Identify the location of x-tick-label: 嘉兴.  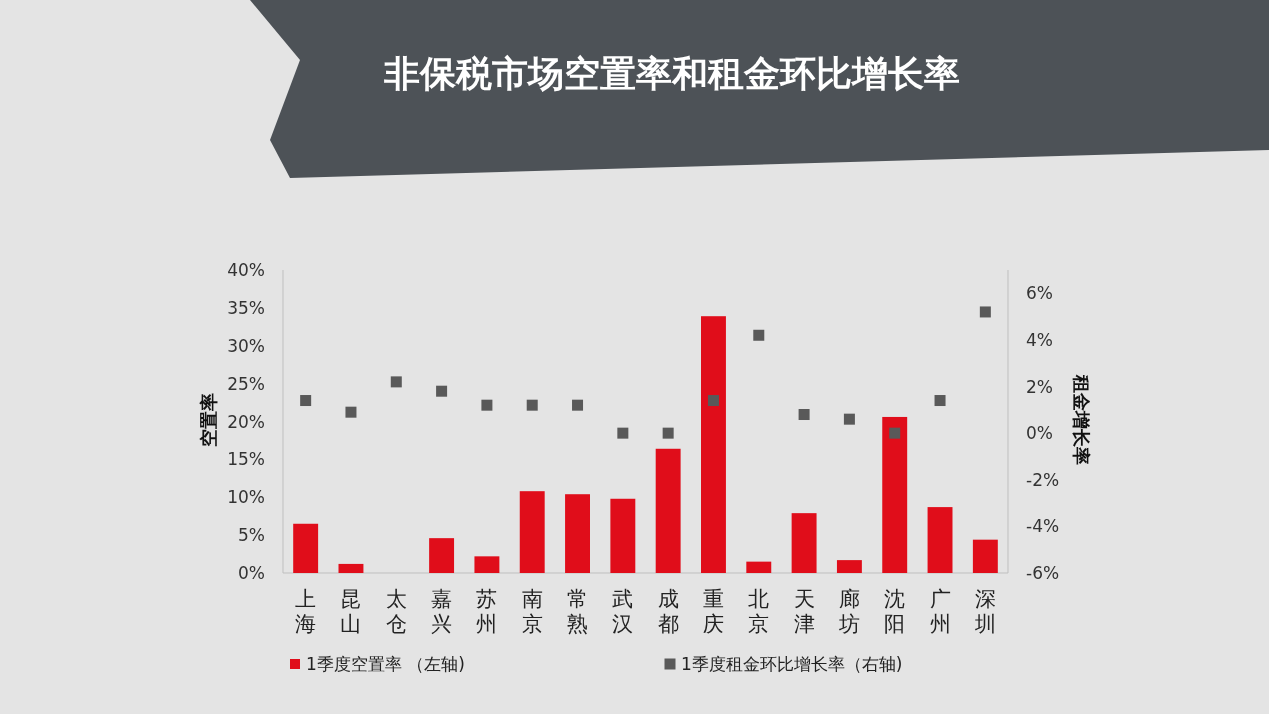
(442, 611).